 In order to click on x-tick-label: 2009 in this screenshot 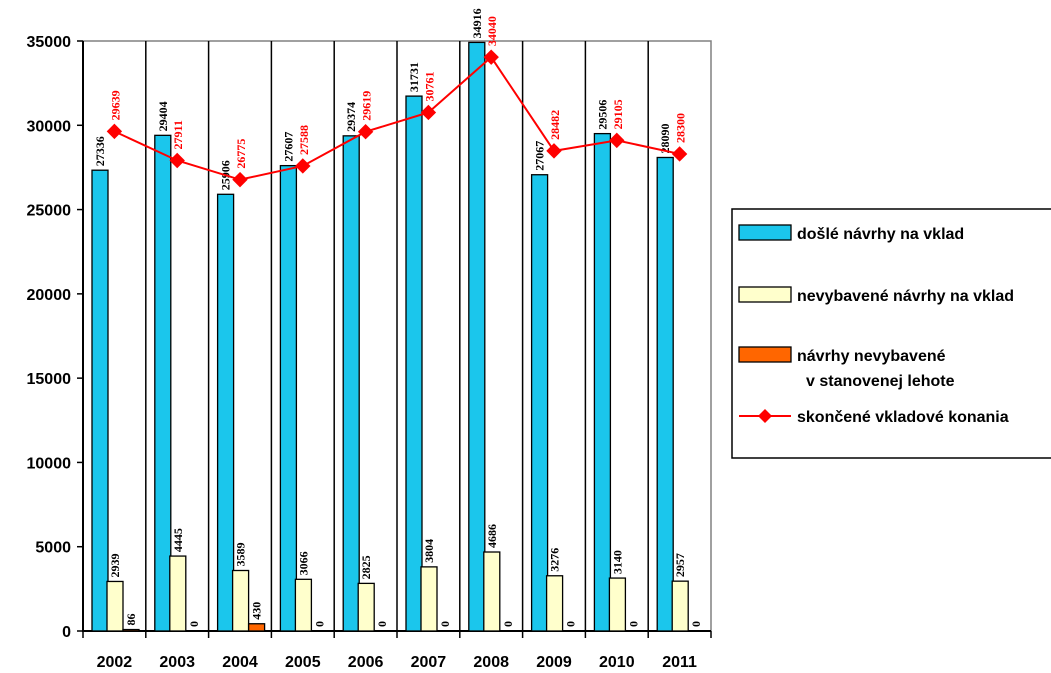, I will do `click(554, 662)`.